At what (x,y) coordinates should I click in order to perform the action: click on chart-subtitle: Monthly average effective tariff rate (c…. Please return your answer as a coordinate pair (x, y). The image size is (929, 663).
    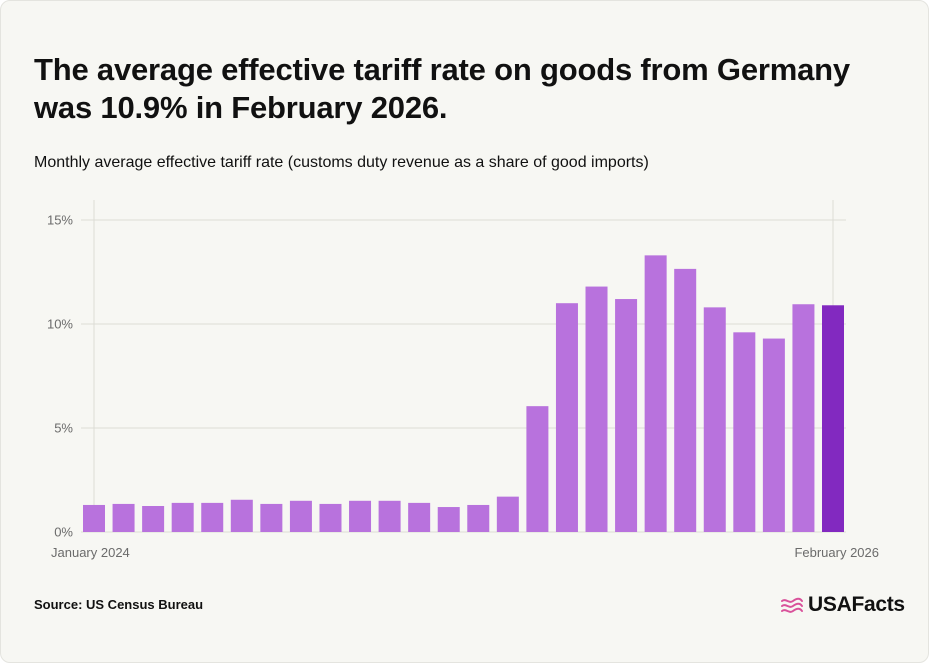
    Looking at the image, I should click on (341, 162).